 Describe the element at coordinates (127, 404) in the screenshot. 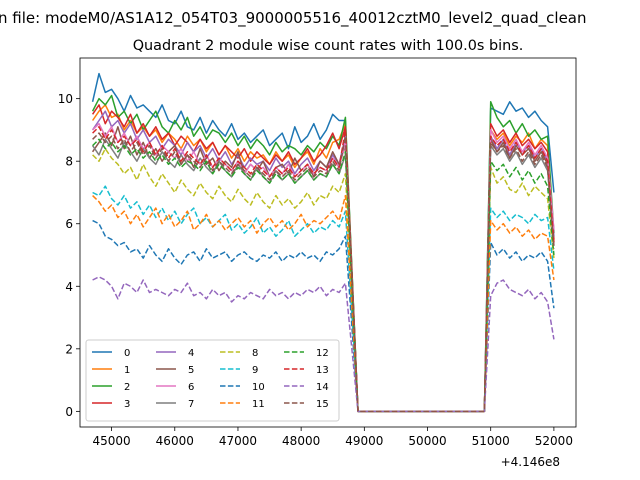

I see `legend-label-3: 3` at that location.